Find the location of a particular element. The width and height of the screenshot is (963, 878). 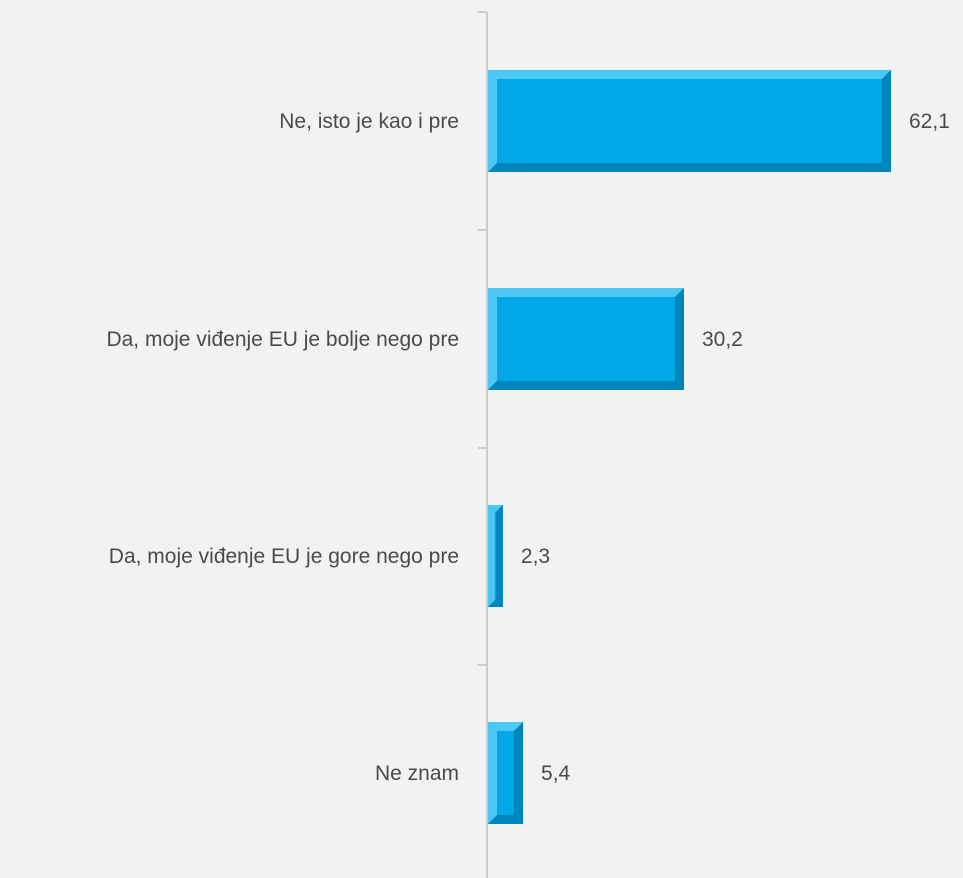

axis-ticks-group is located at coordinates (482, 338).